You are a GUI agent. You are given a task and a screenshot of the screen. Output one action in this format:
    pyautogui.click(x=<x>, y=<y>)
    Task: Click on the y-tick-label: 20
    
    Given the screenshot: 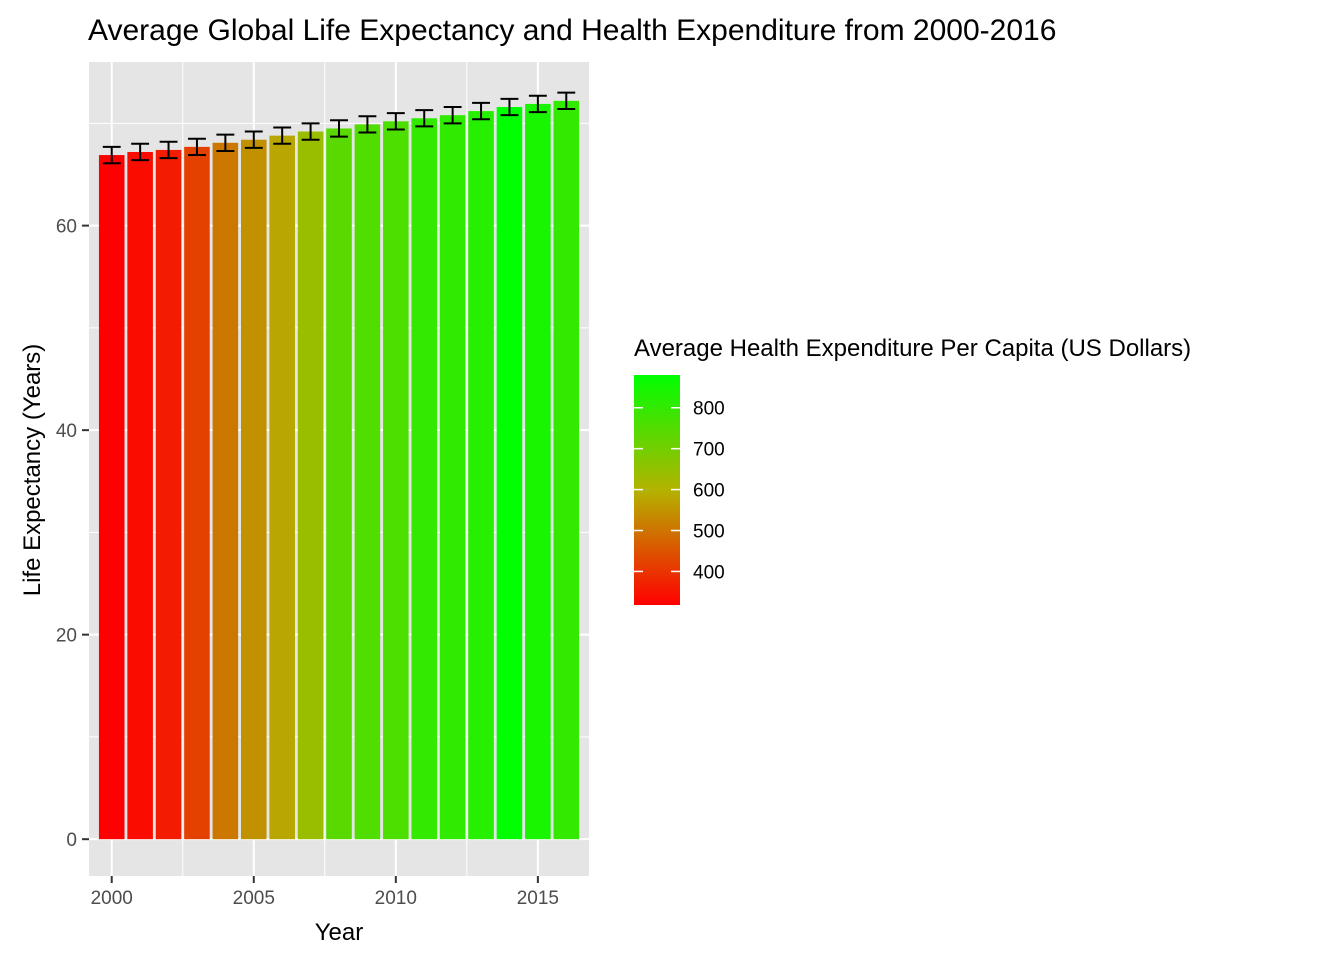 What is the action you would take?
    pyautogui.click(x=66, y=636)
    